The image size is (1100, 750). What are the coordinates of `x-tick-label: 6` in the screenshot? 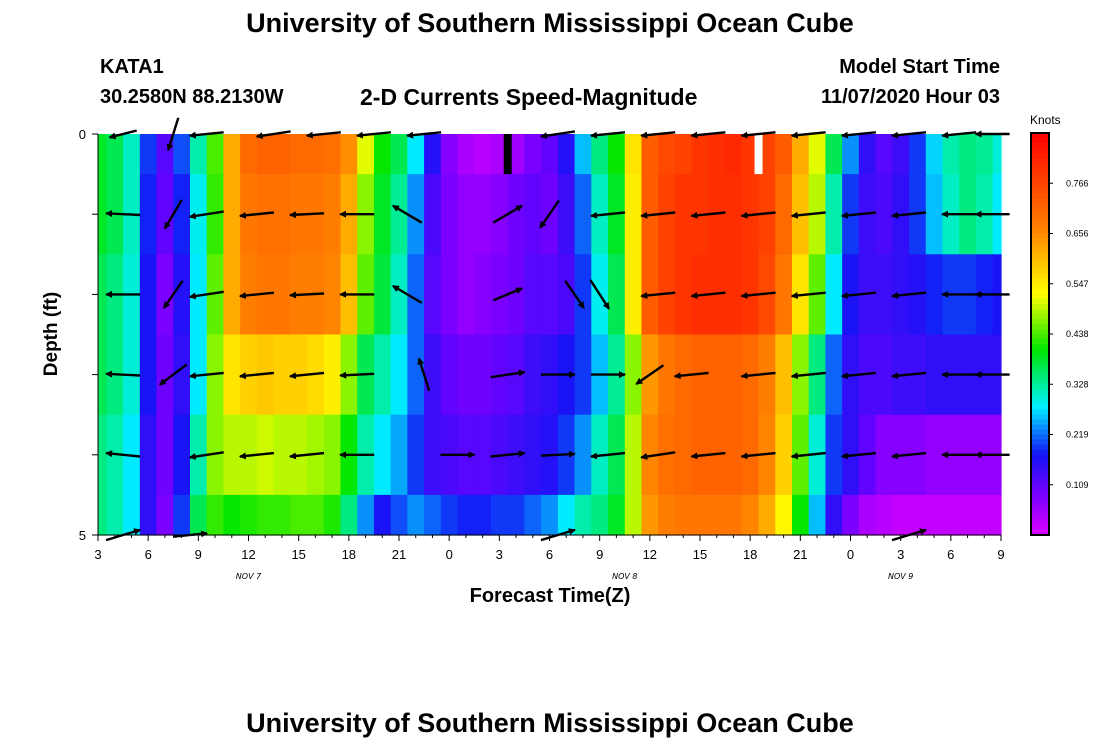 It's located at (148, 554).